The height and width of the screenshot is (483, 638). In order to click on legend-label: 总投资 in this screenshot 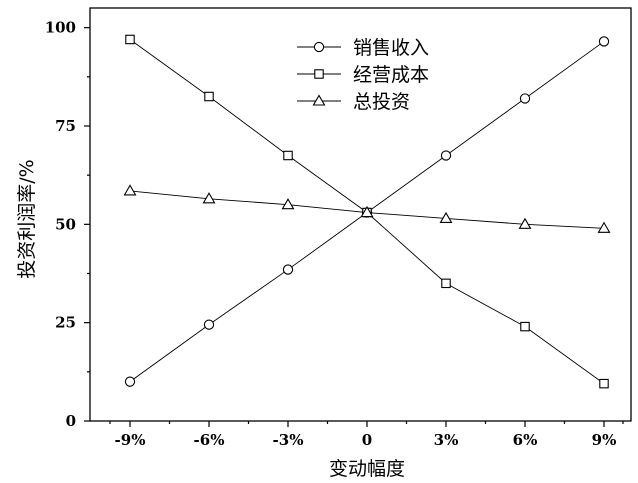, I will do `click(381, 102)`.